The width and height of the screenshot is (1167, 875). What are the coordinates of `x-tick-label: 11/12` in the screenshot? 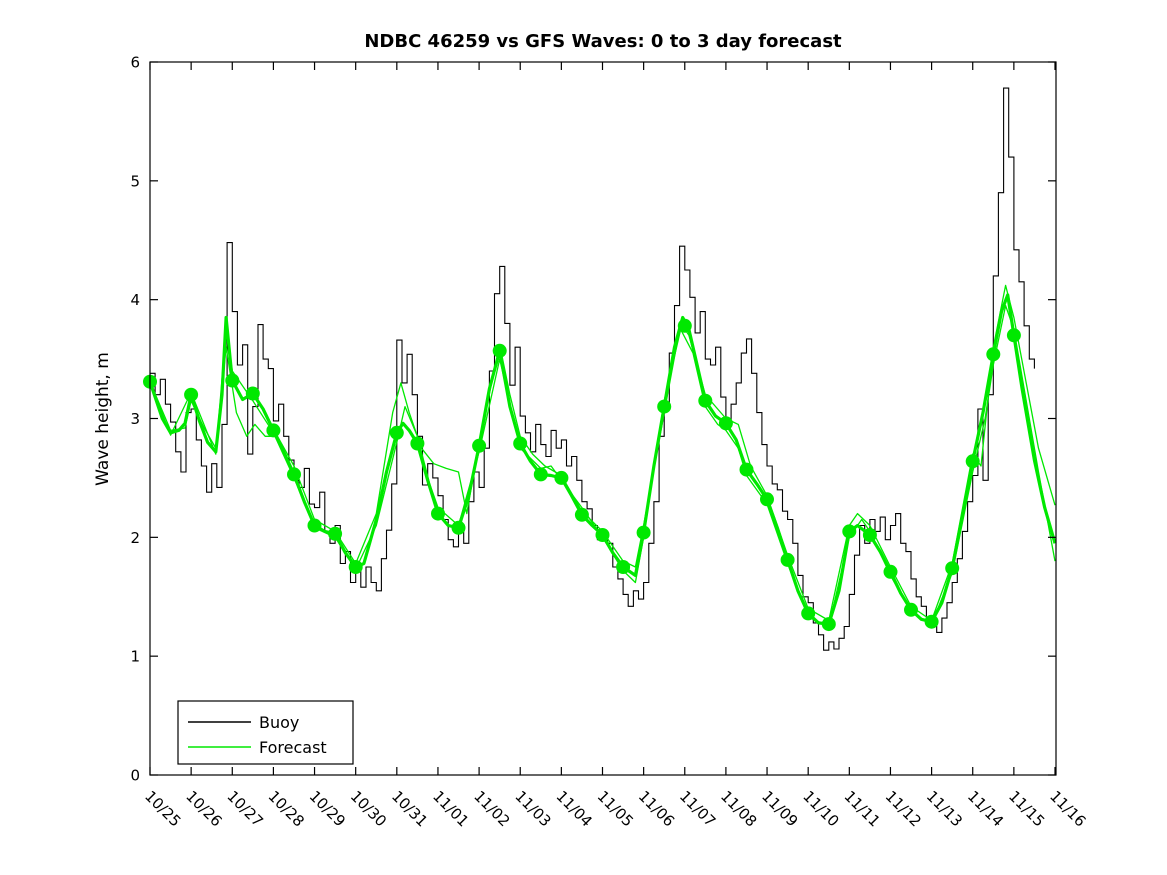 It's located at (903, 808).